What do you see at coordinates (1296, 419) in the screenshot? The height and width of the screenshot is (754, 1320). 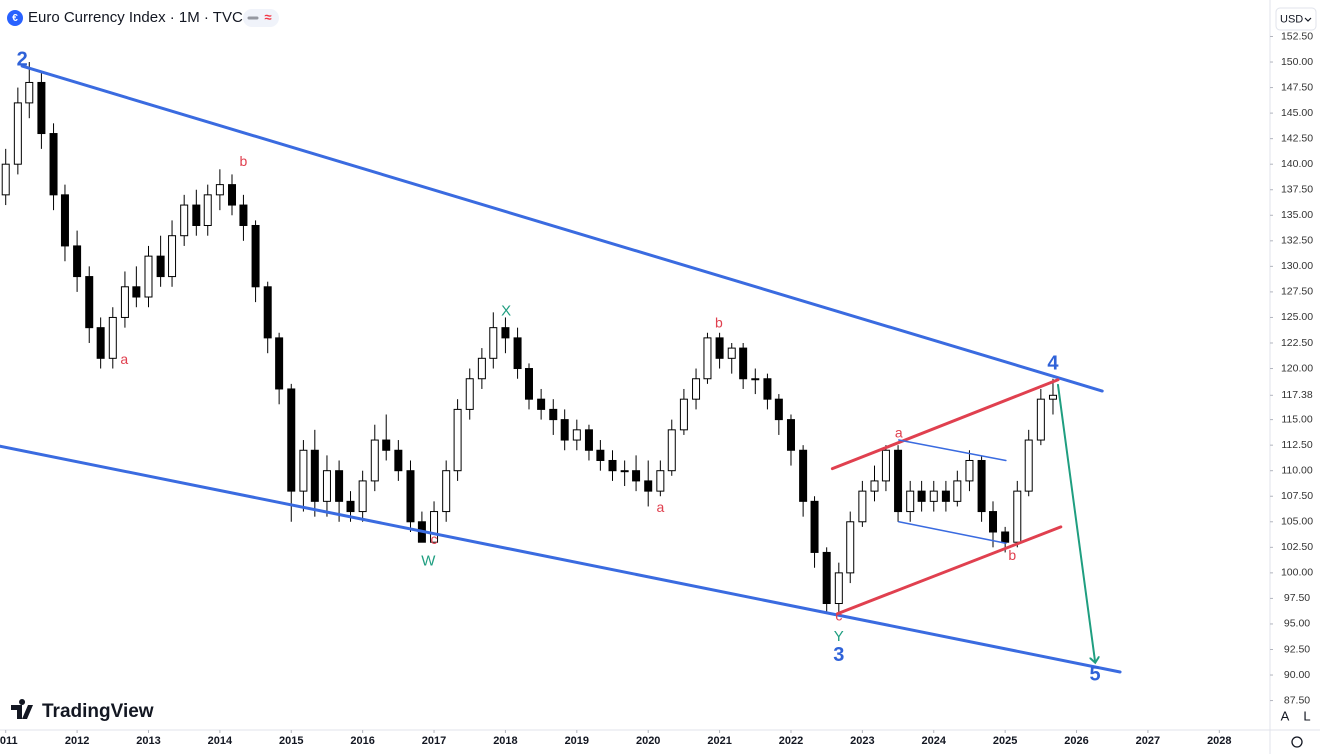 I see `y-tick-label: 115.00` at bounding box center [1296, 419].